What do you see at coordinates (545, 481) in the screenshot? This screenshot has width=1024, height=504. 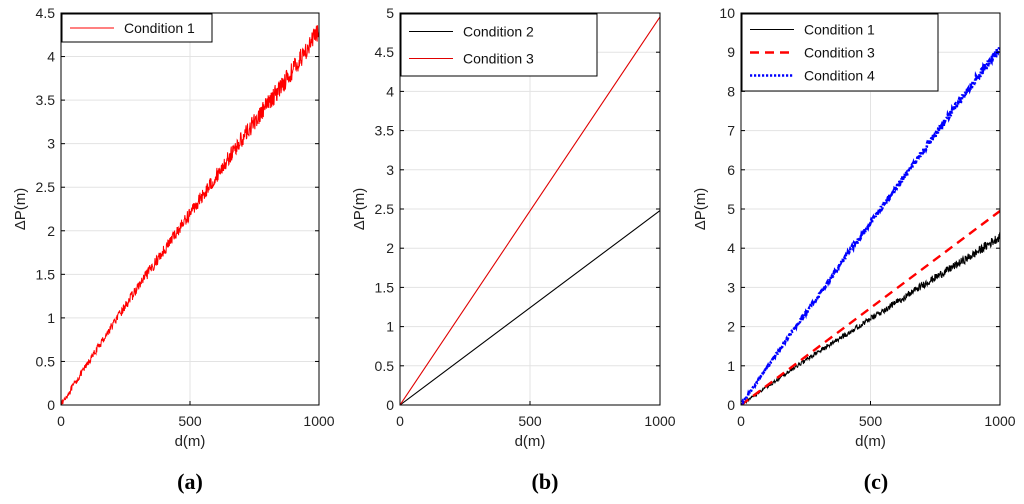 I see `panel-label: (b)` at bounding box center [545, 481].